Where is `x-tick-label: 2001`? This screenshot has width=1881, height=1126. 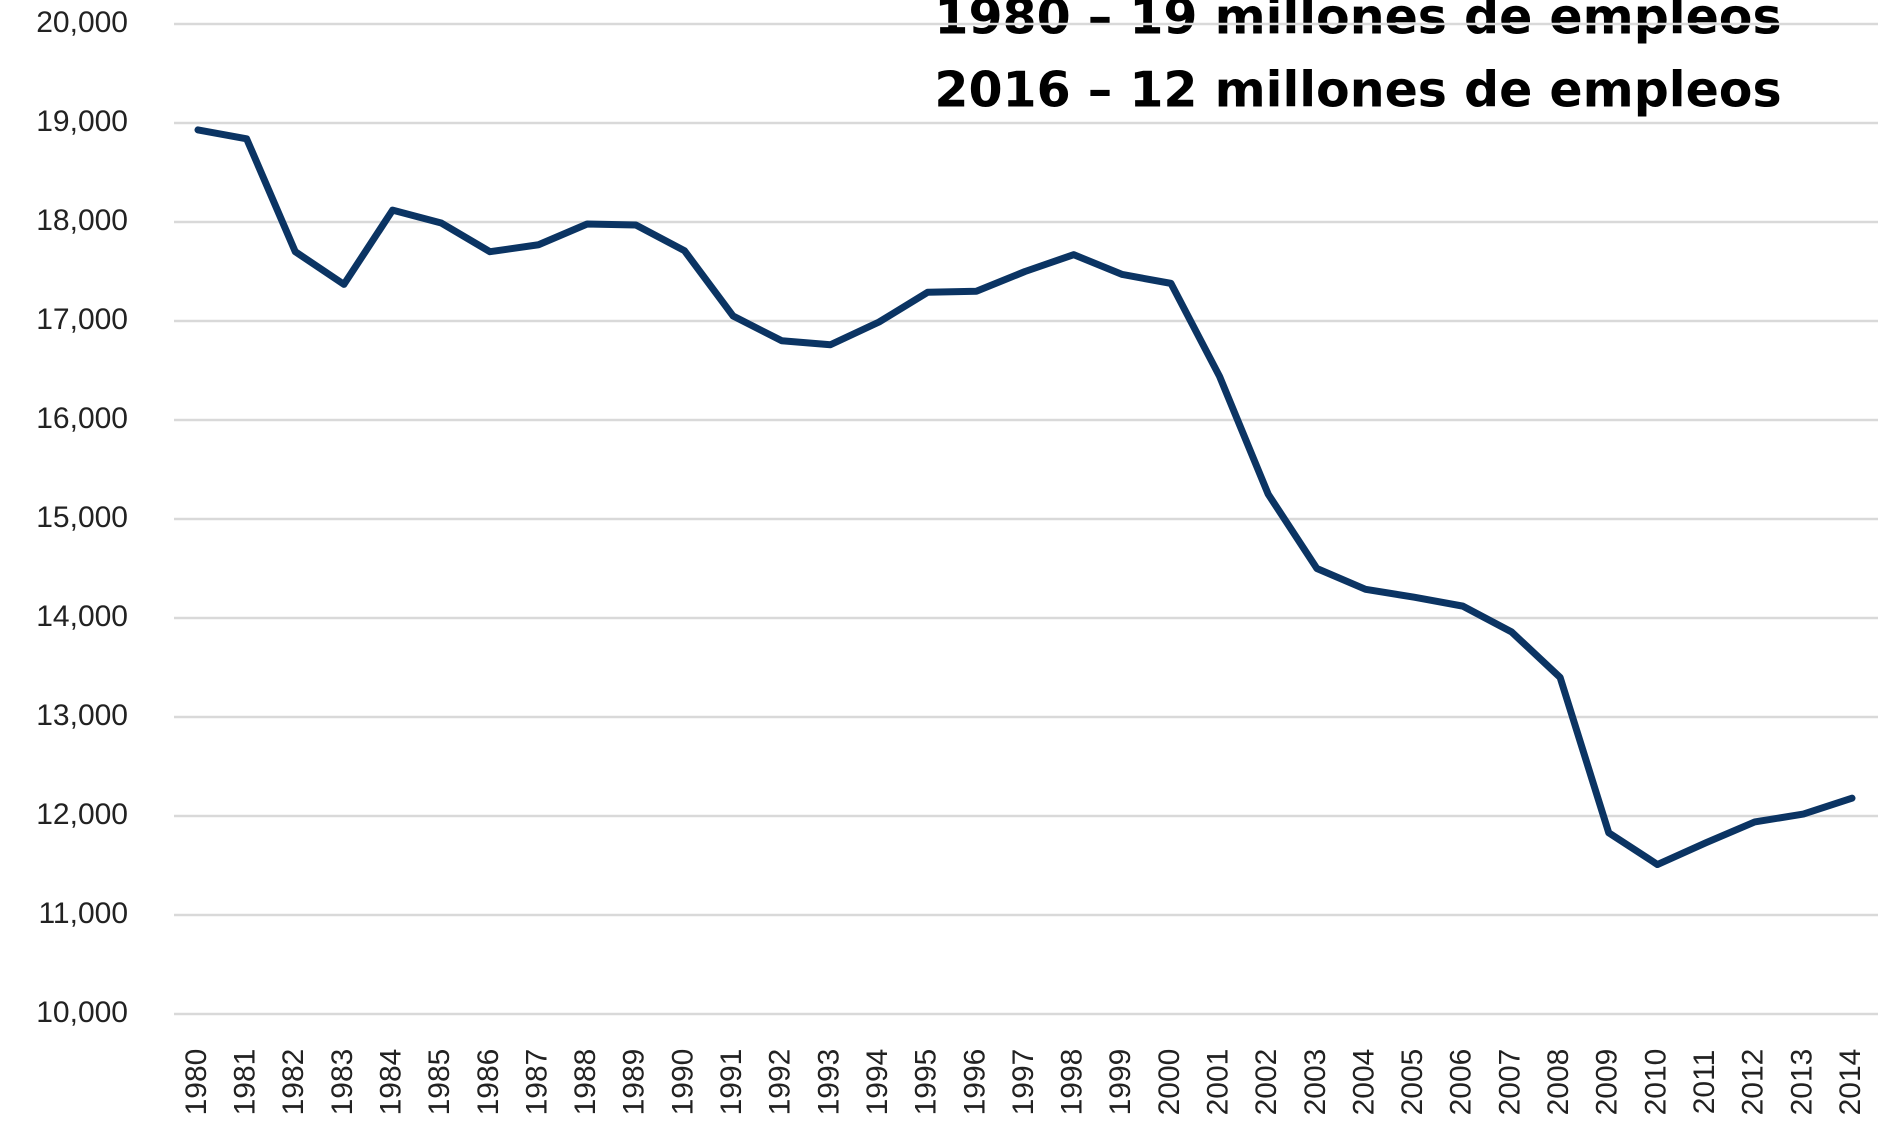 x-tick-label: 2001 is located at coordinates (1218, 1082).